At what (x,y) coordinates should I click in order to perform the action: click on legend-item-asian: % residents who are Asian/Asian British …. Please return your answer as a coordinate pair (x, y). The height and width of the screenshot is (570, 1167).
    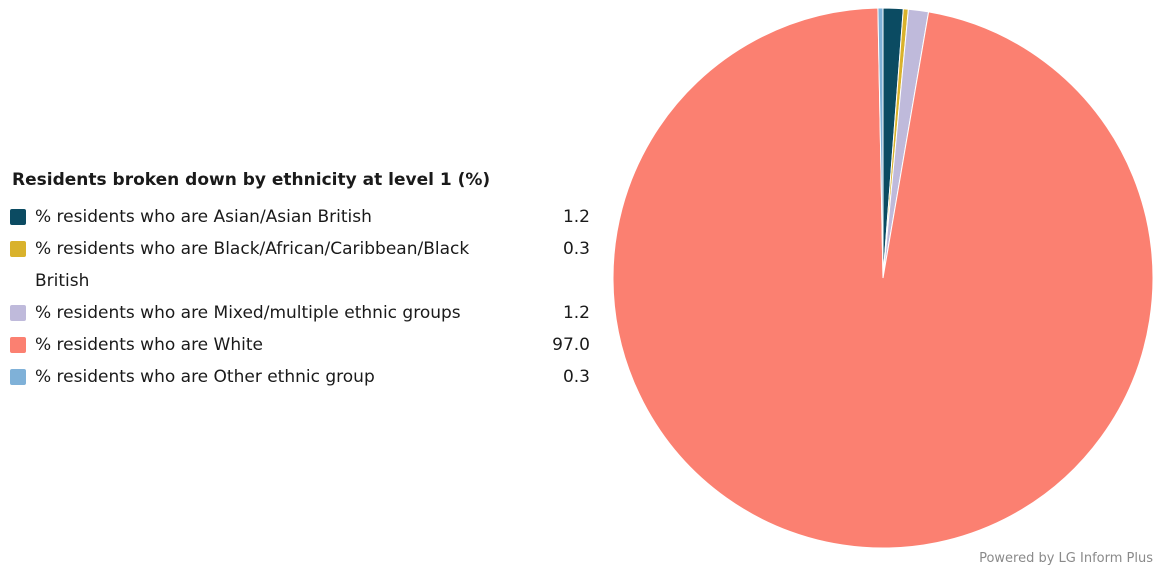
    Looking at the image, I should click on (305, 217).